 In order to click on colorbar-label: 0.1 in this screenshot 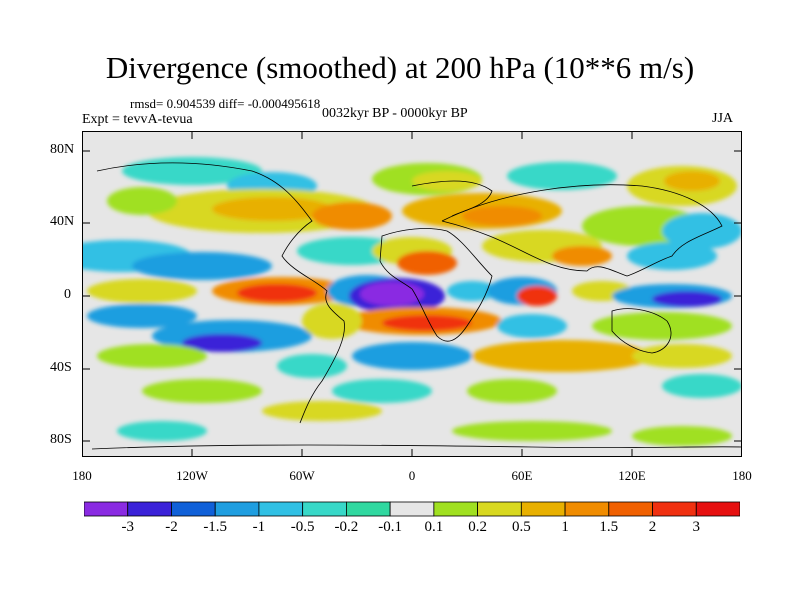, I will do `click(434, 527)`.